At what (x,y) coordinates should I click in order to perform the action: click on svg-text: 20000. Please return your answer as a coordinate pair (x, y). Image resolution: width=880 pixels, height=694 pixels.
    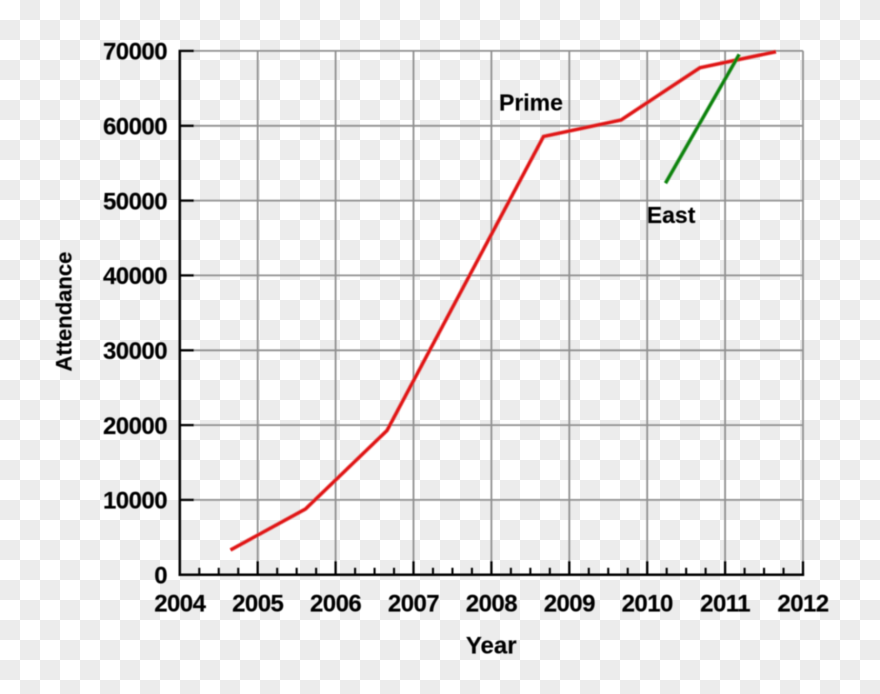
    Looking at the image, I should click on (135, 426).